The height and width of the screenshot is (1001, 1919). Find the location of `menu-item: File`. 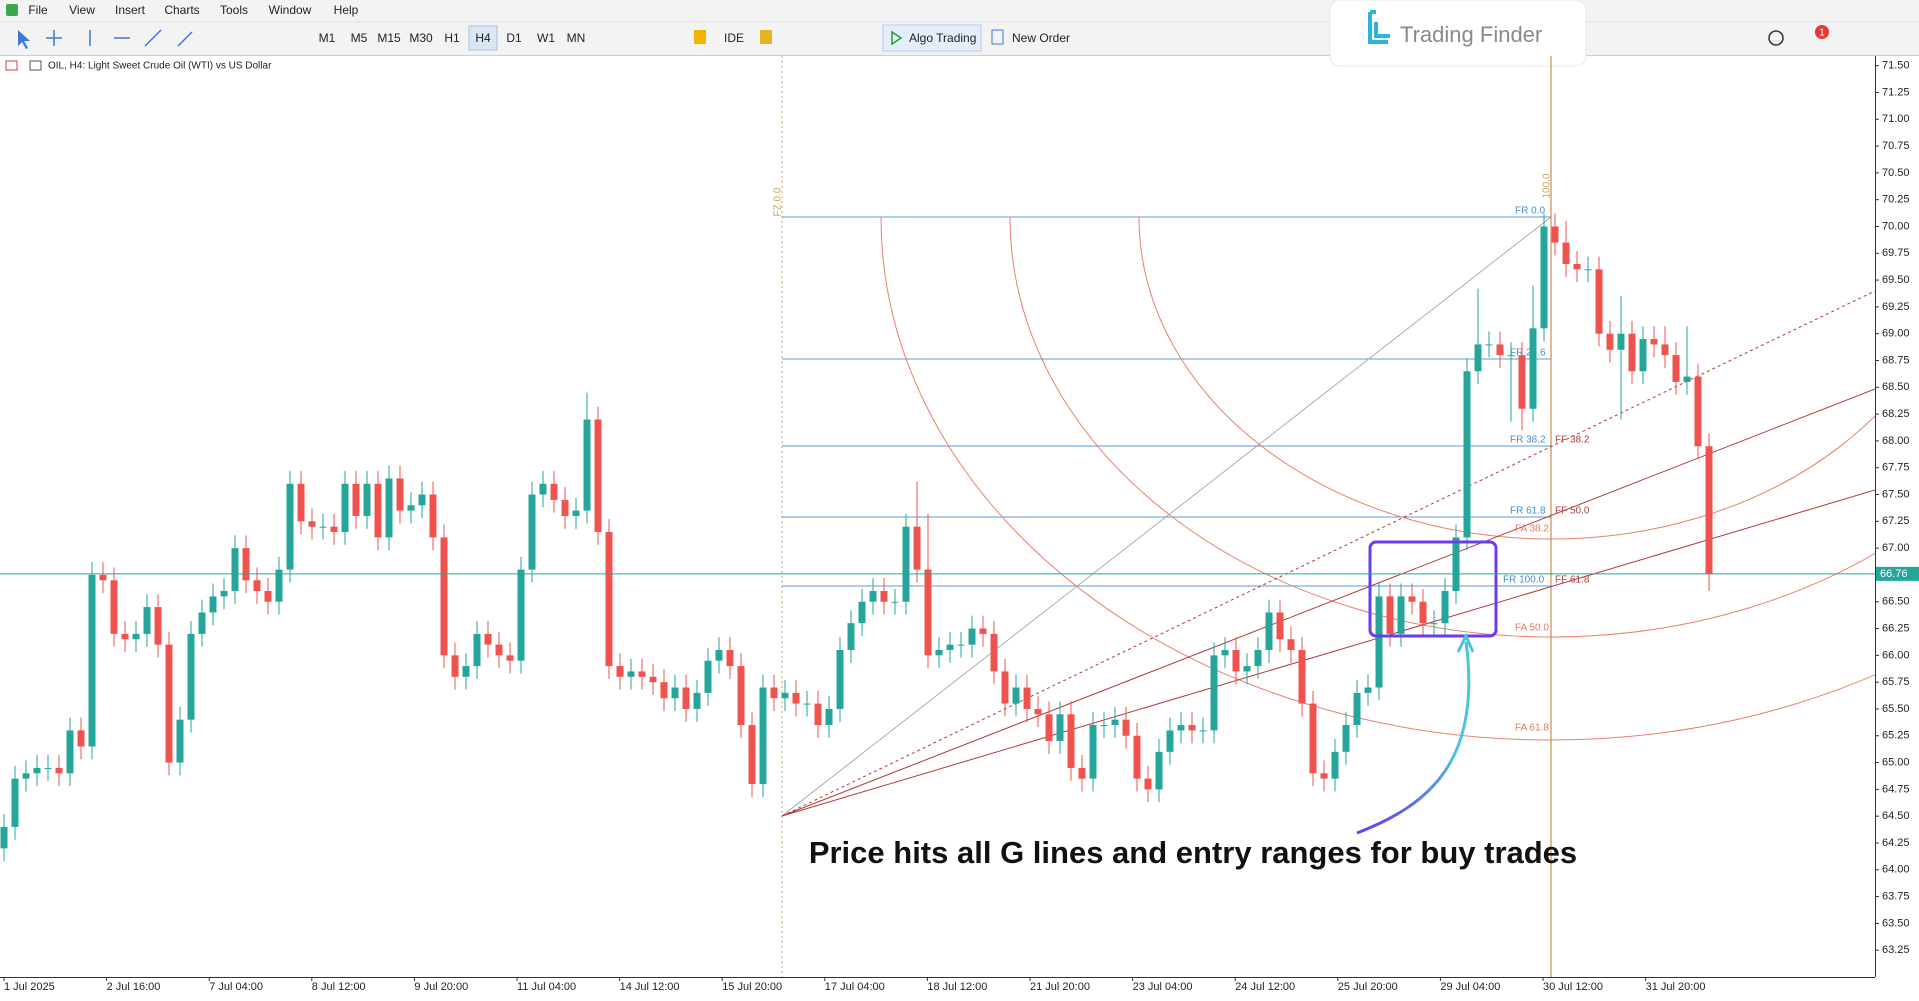

menu-item: File is located at coordinates (38, 10).